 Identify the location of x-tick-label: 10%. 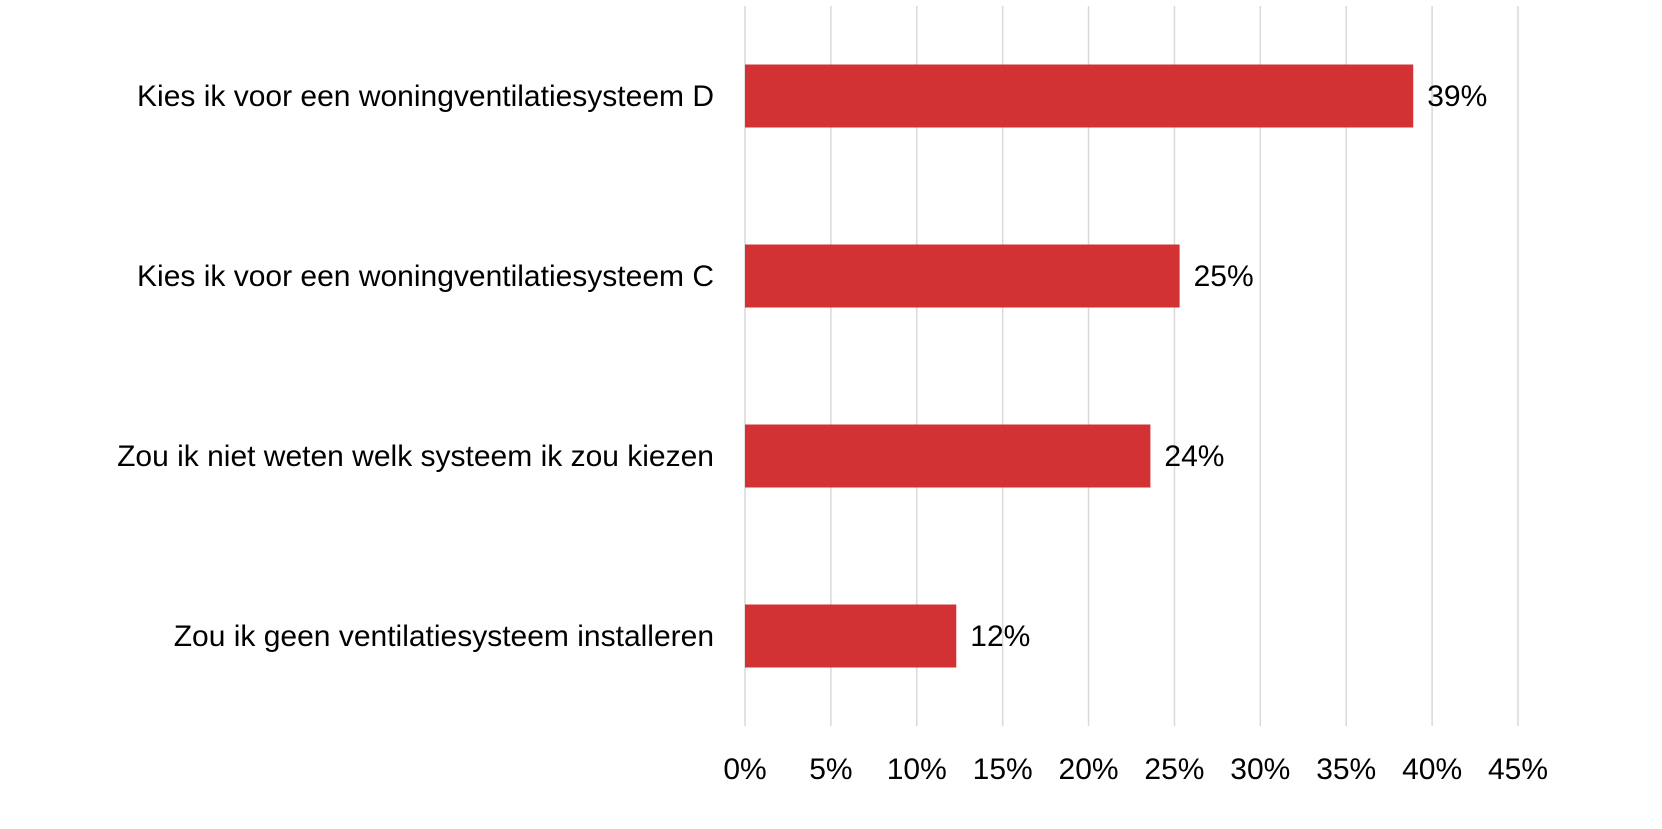
(917, 769).